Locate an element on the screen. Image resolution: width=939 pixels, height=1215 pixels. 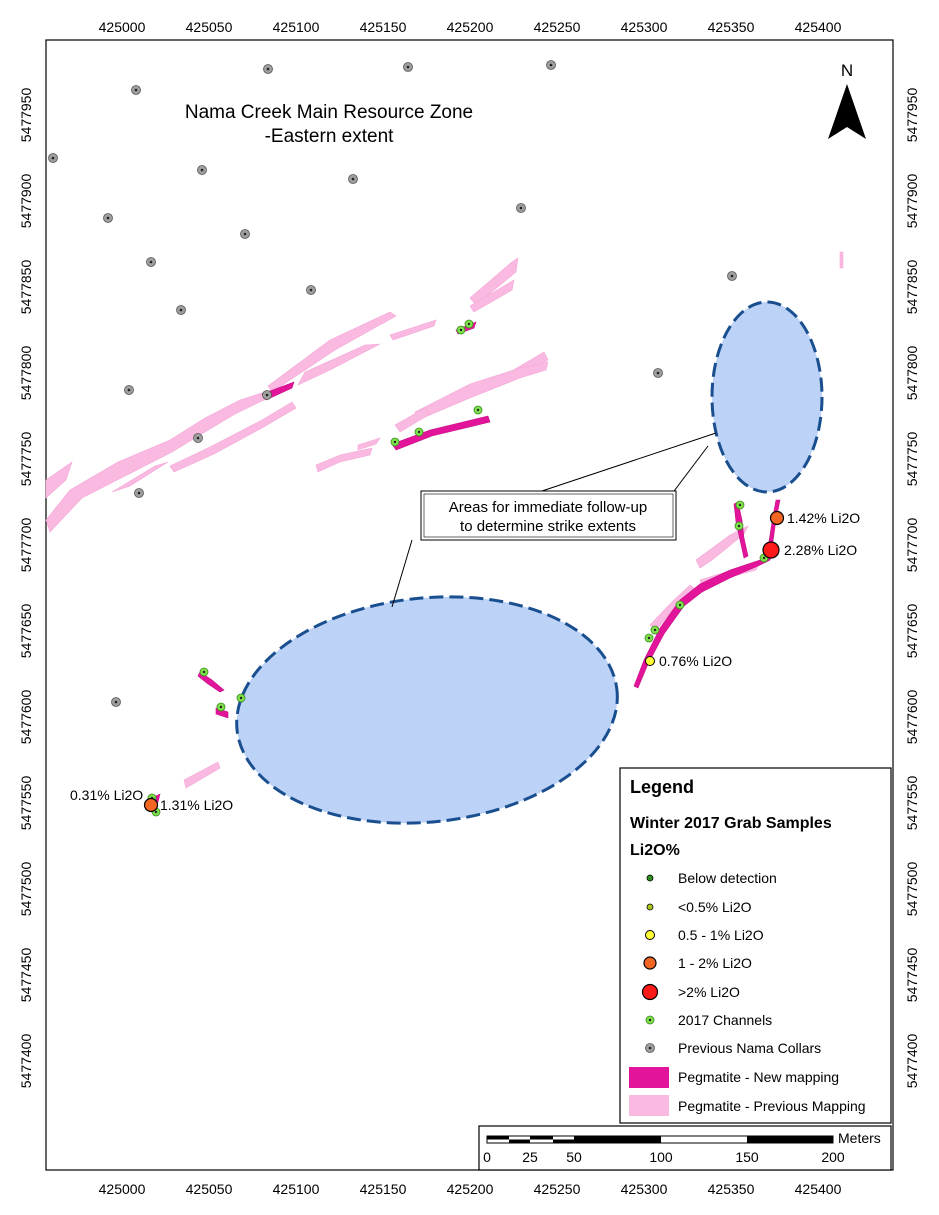
callout-text-line2: to determine strike extents is located at coordinates (548, 526).